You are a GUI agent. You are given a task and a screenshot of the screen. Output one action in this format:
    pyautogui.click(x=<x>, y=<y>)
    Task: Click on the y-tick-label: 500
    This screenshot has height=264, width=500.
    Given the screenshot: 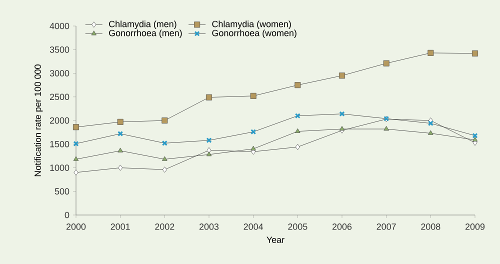 What is the action you would take?
    pyautogui.click(x=62, y=191)
    